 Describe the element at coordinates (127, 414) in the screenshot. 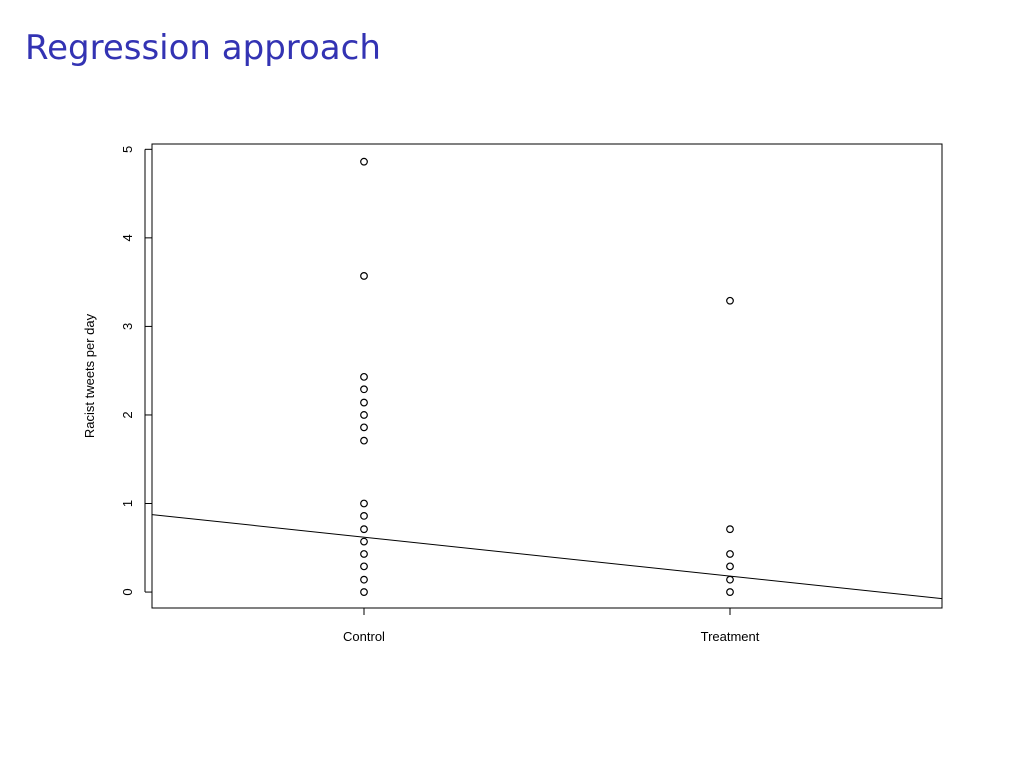

I see `y-tick-label: 2` at that location.